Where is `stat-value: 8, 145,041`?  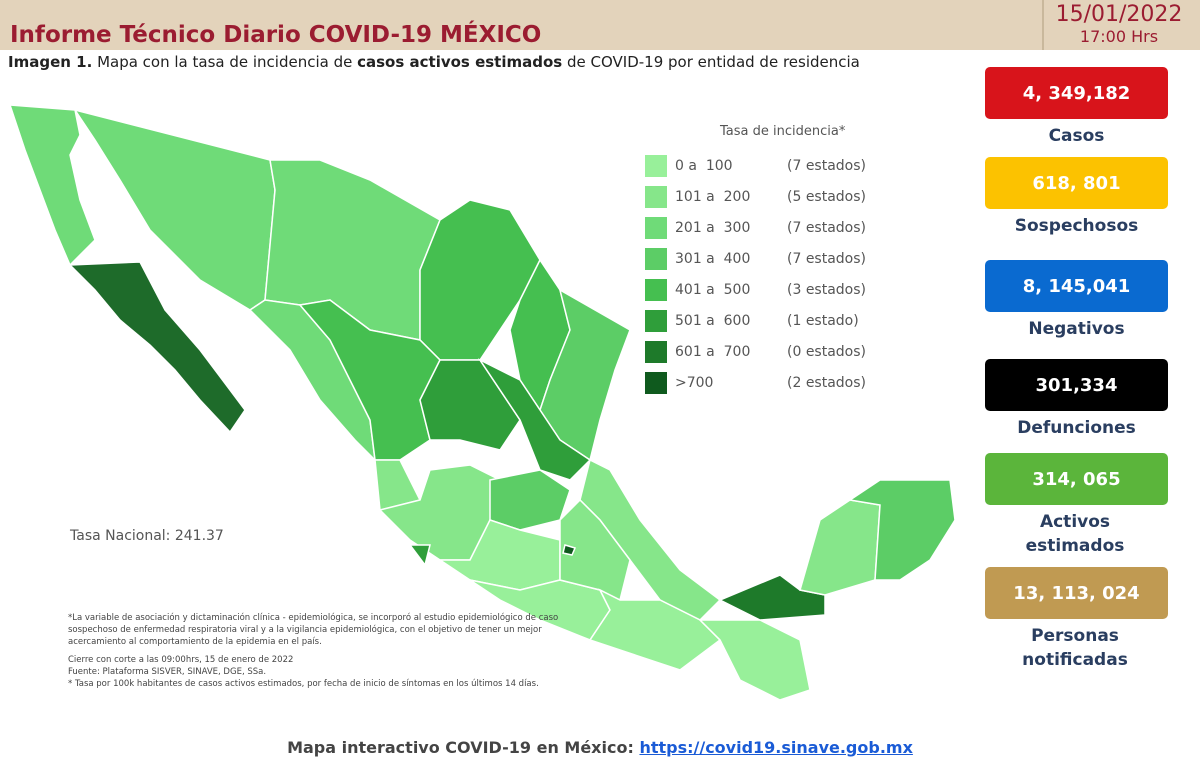
stat-value: 8, 145,041 is located at coordinates (1076, 286).